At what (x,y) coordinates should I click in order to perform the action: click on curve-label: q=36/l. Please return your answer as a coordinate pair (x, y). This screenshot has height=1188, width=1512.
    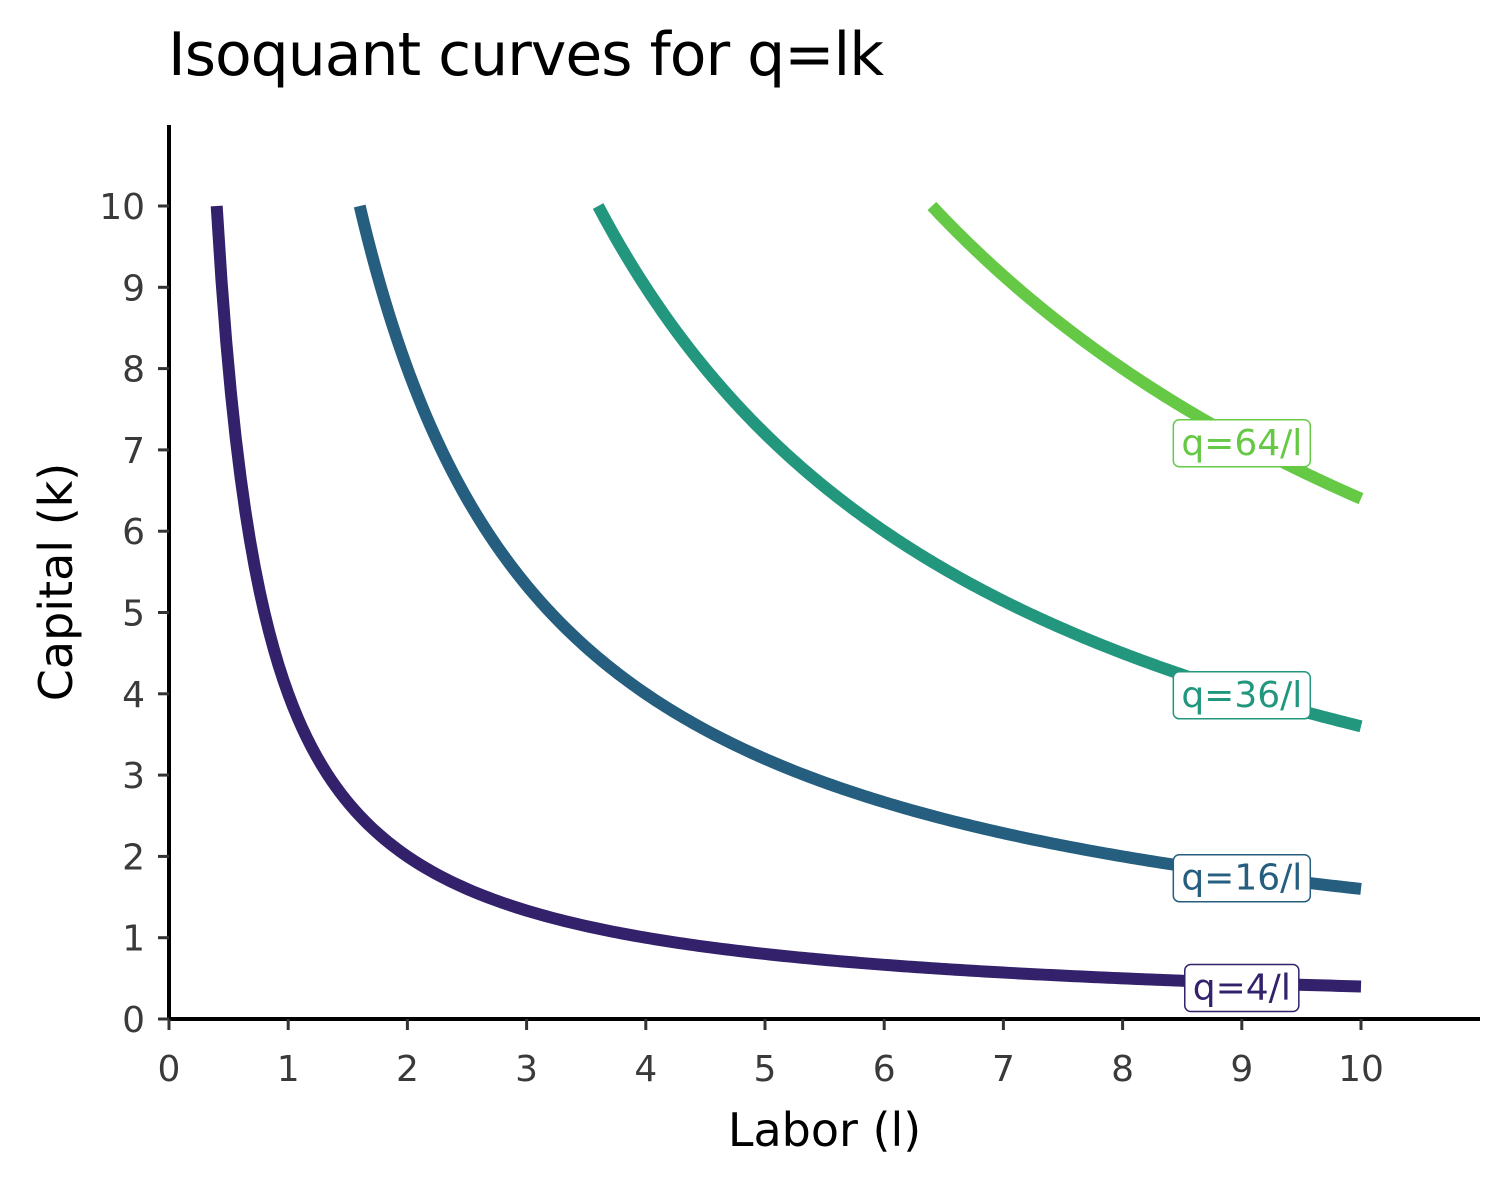
    Looking at the image, I should click on (1242, 695).